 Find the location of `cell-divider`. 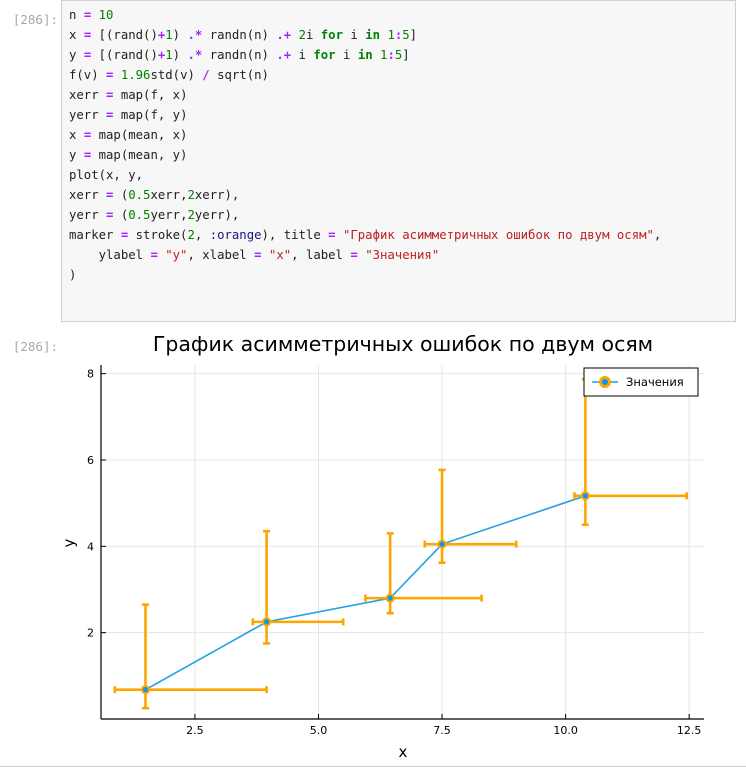

cell-divider is located at coordinates (373, 766).